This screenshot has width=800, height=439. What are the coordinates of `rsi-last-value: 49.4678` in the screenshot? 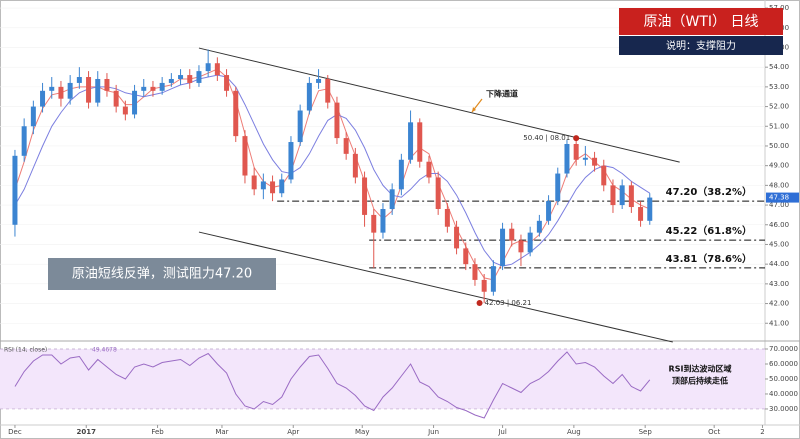 It's located at (104, 350).